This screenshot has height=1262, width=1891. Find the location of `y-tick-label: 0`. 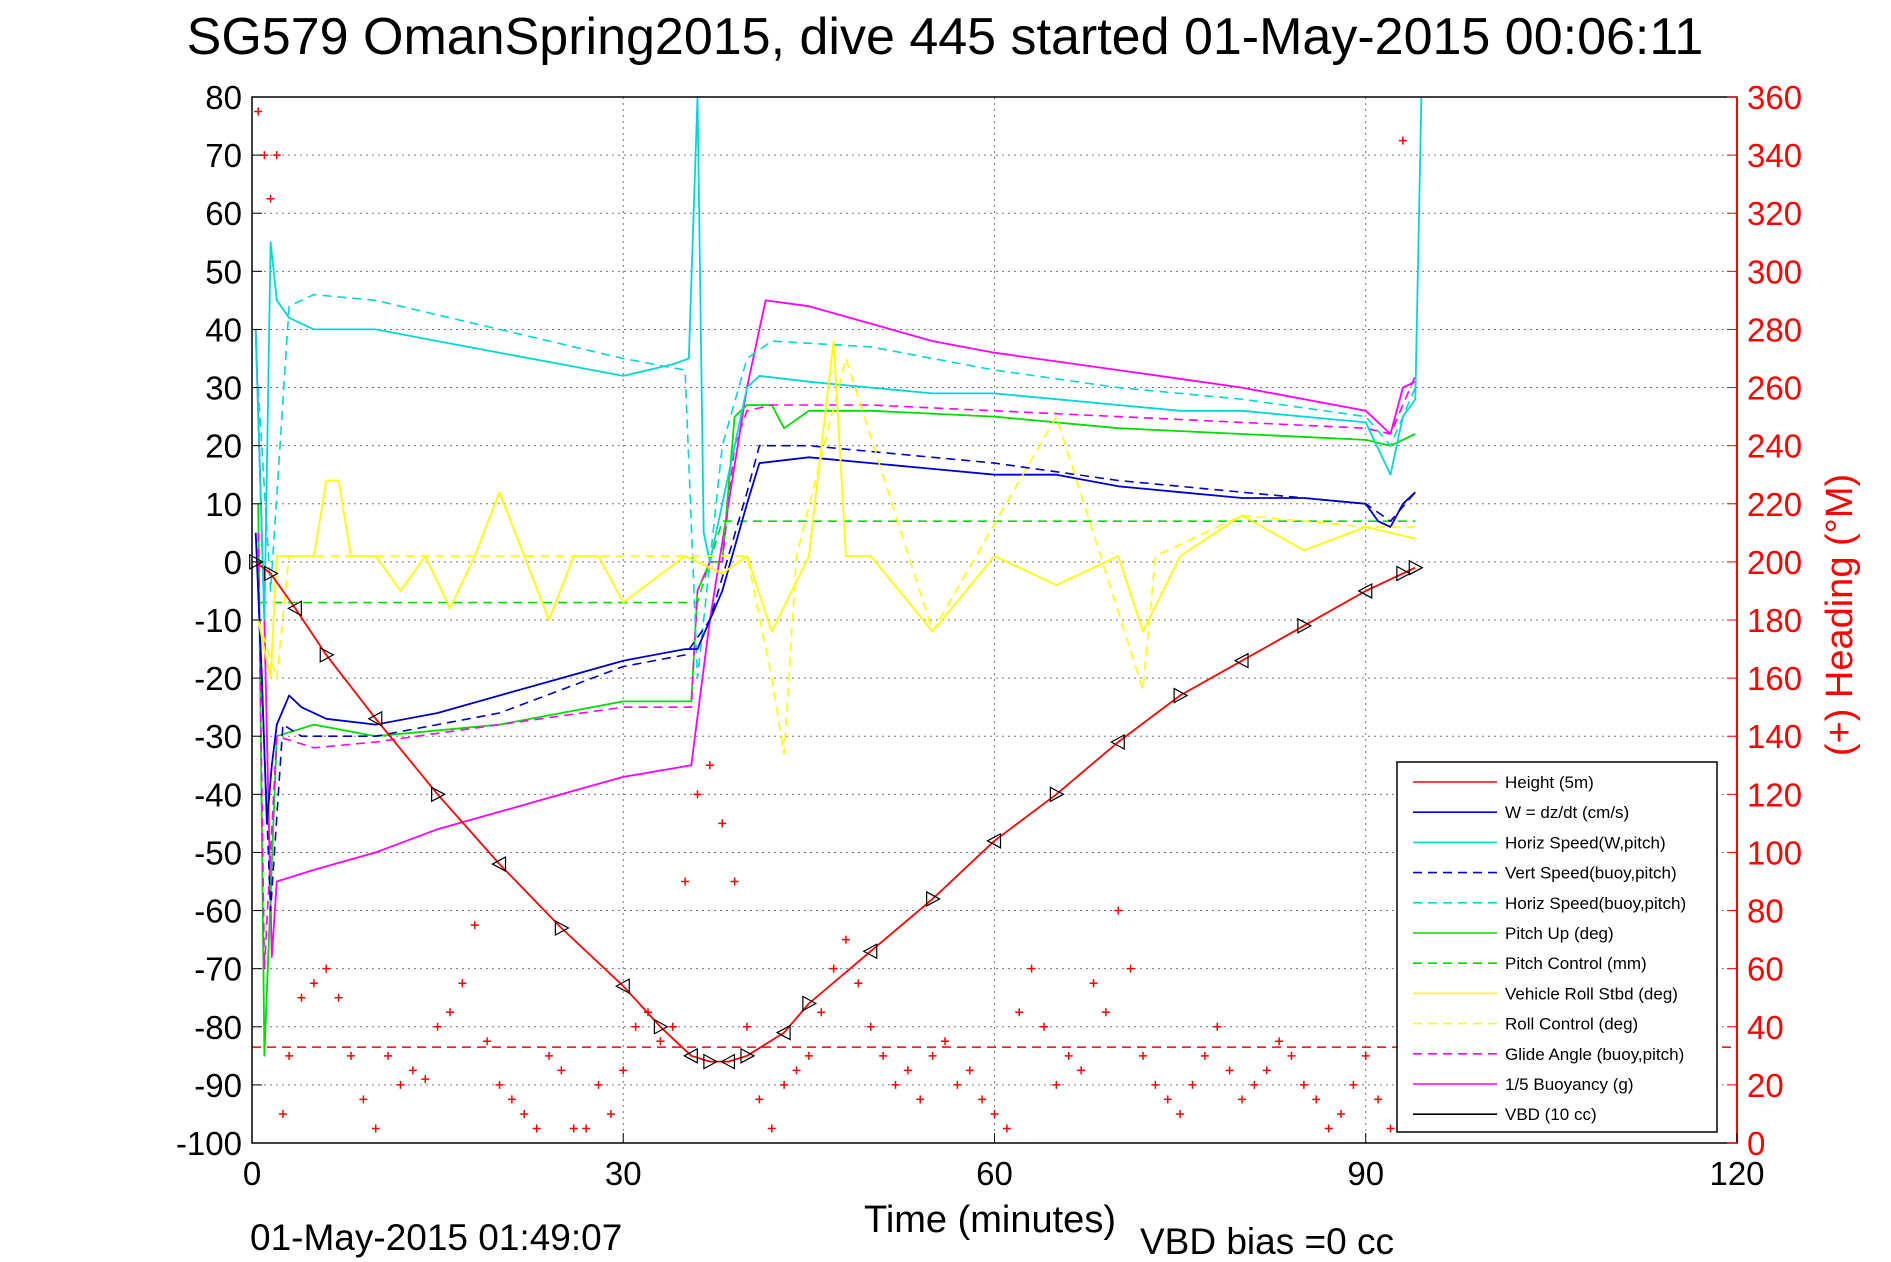

y-tick-label: 0 is located at coordinates (233, 562).